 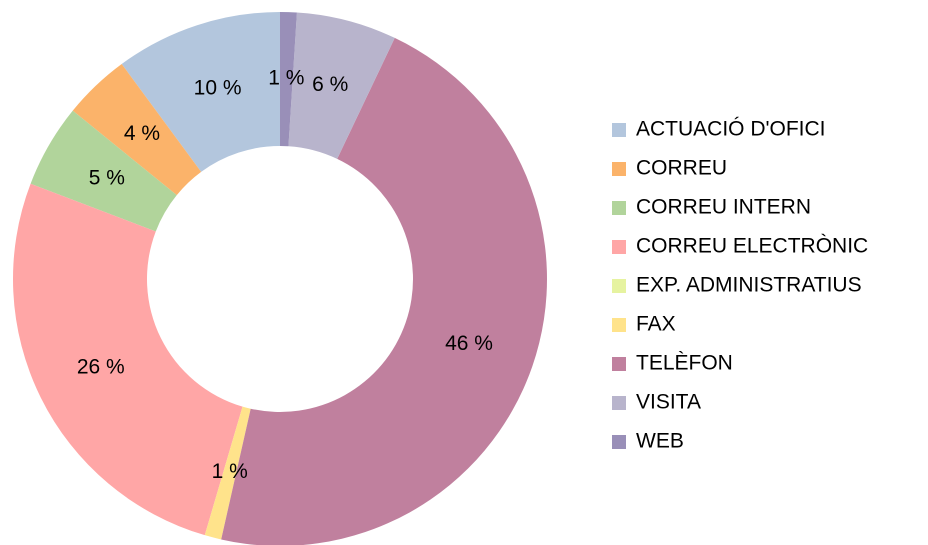 I want to click on legend-label: WEB, so click(x=660, y=441).